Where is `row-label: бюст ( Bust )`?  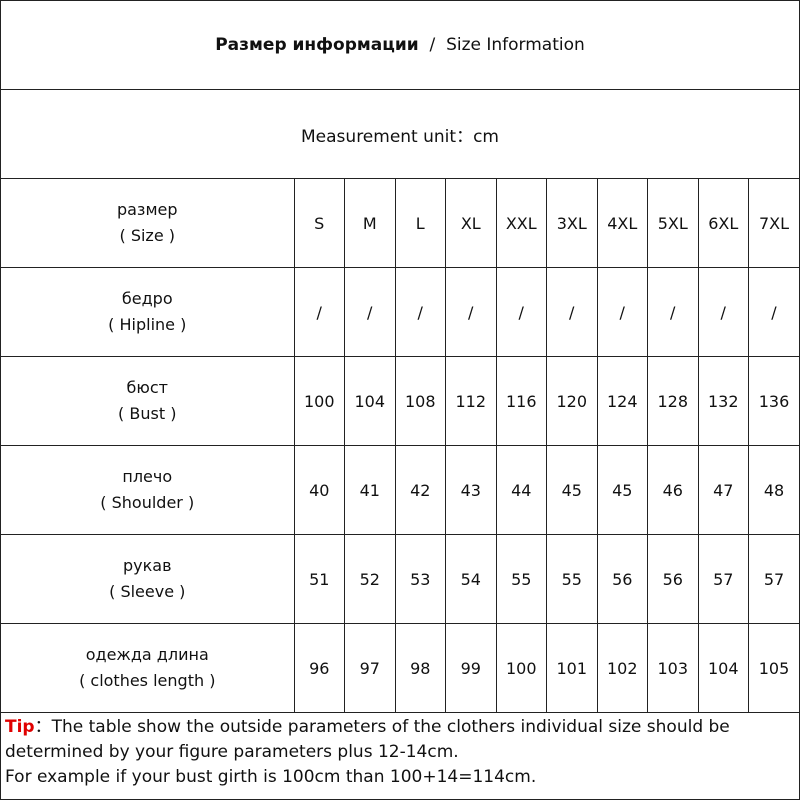 row-label: бюст ( Bust ) is located at coordinates (148, 401).